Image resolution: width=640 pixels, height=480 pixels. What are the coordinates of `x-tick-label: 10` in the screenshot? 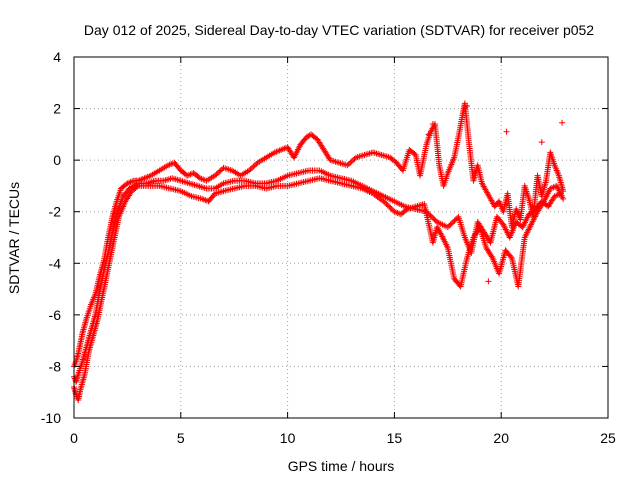 It's located at (288, 438).